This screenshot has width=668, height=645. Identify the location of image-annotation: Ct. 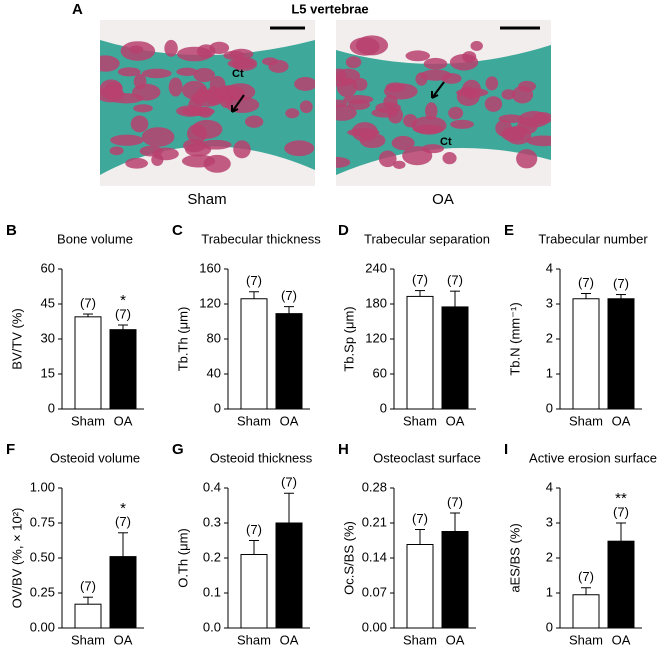
(238, 74).